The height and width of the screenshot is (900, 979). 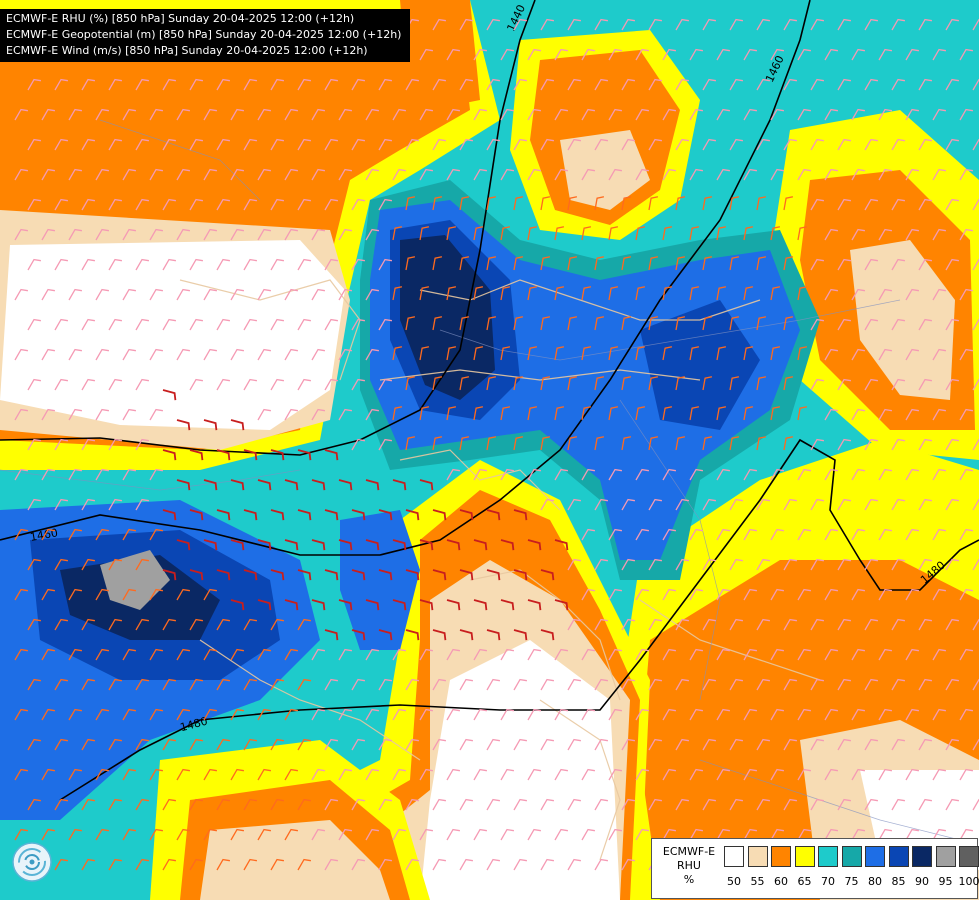 I want to click on legend-tick-label: 60, so click(x=781, y=881).